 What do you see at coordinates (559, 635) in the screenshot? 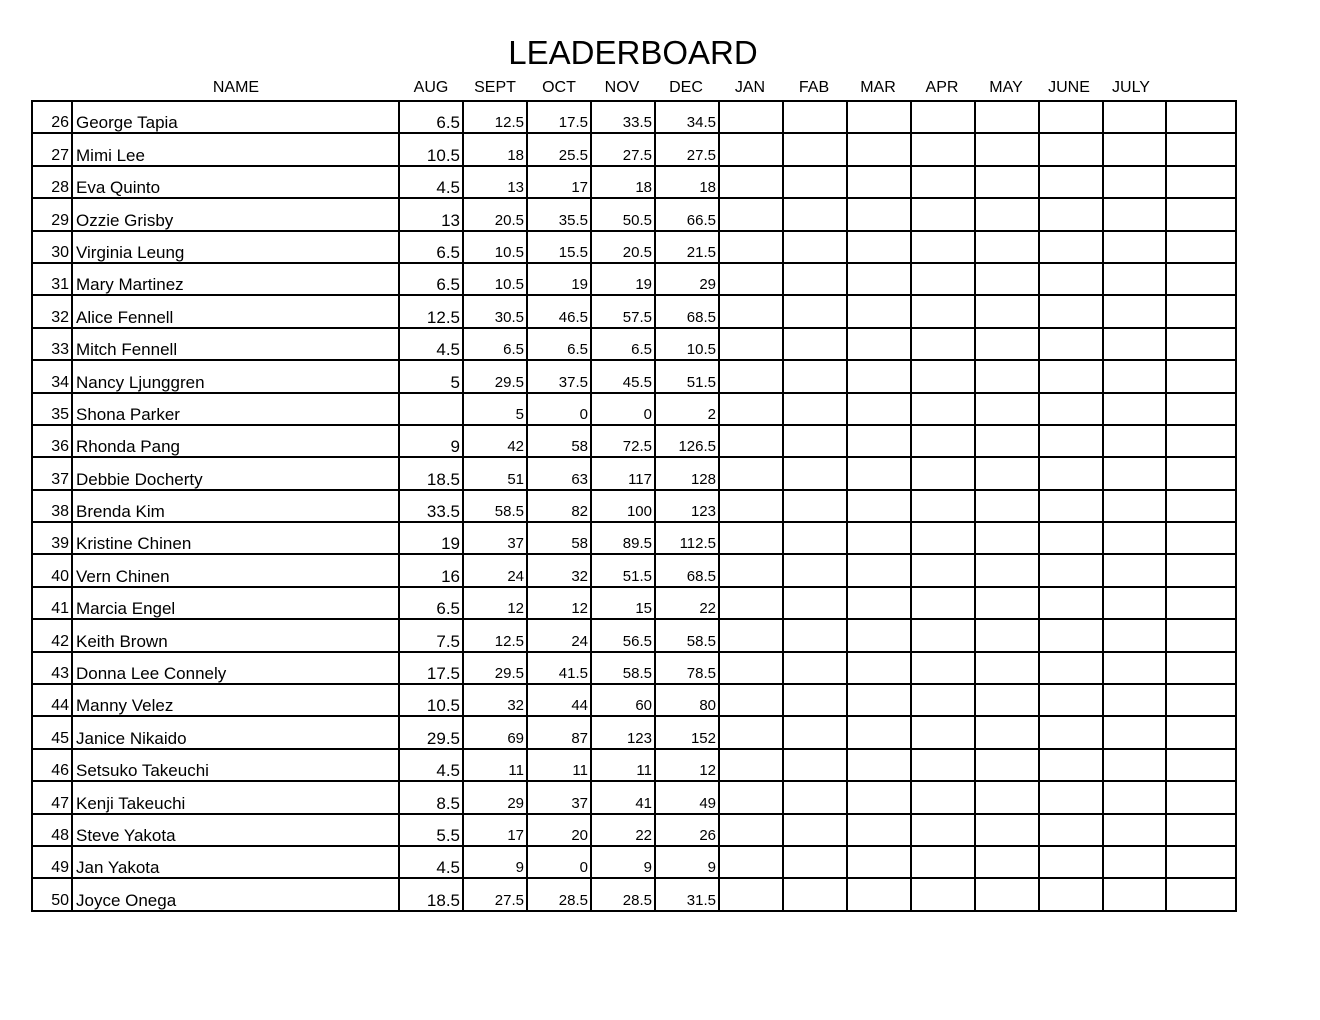
I see `score-oct: 24` at bounding box center [559, 635].